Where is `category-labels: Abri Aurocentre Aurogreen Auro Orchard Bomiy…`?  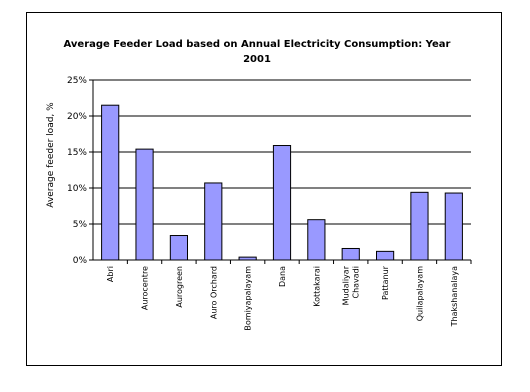 category-labels: Abri Aurocentre Aurogreen Auro Orchard Bomiy… is located at coordinates (282, 297).